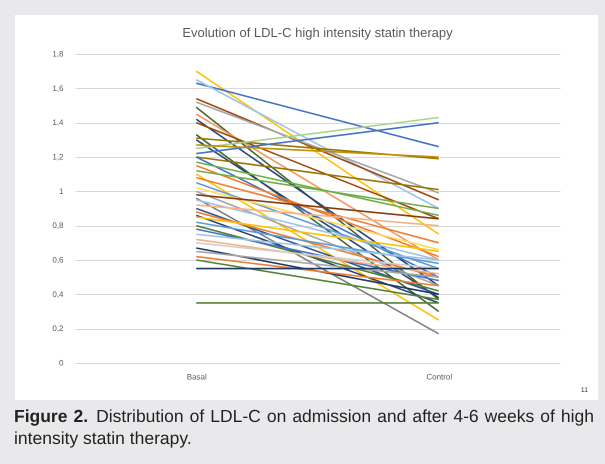 Image resolution: width=605 pixels, height=464 pixels. Describe the element at coordinates (318, 32) in the screenshot. I see `chart-title: Evolution of LDL-C high intensity statin therapy` at that location.